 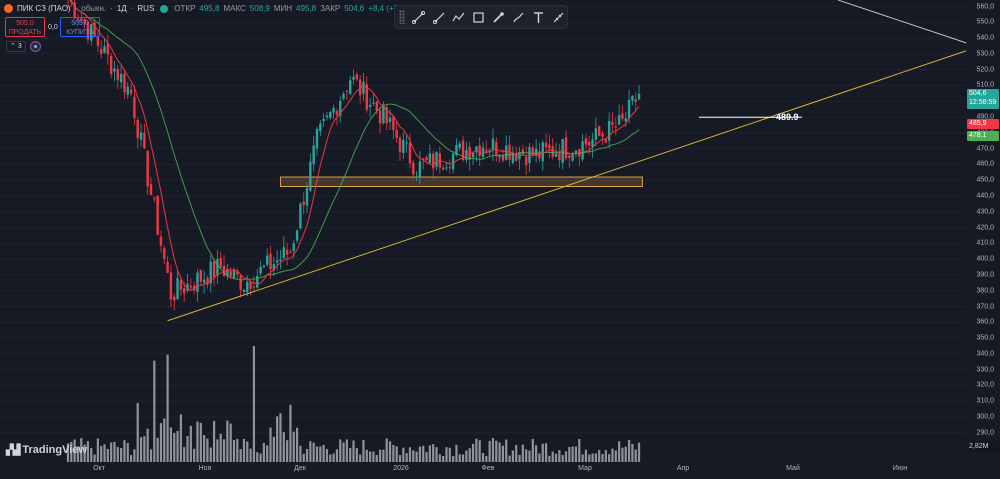 What do you see at coordinates (985, 322) in the screenshot?
I see `price-tick: 360,0` at bounding box center [985, 322].